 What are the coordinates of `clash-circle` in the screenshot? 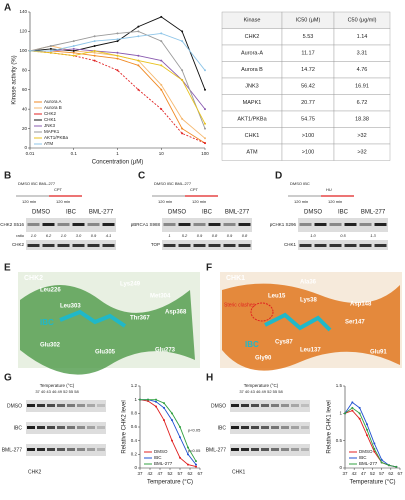 It's located at (262, 312).